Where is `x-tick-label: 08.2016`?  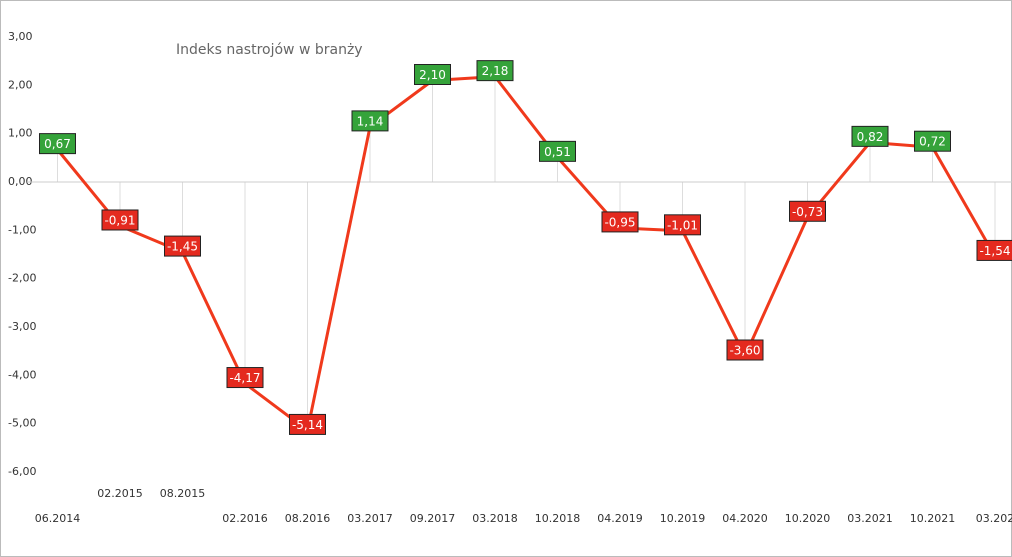
x-tick-label: 08.2016 is located at coordinates (308, 518).